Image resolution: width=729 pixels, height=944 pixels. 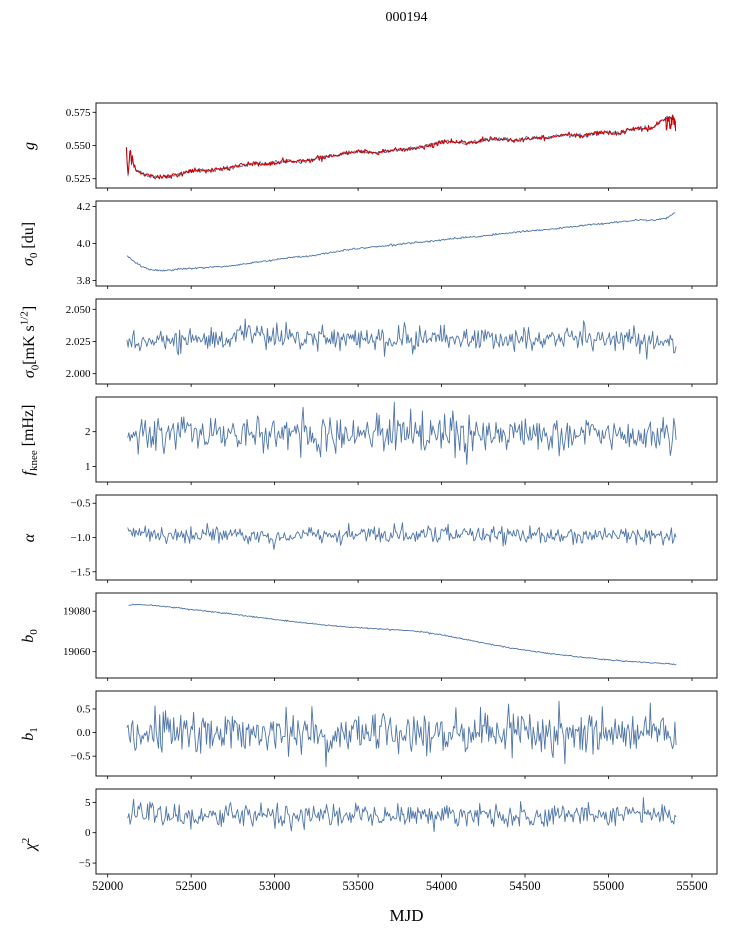 I want to click on ylabel-col-sigma0-du: σ0 [du], so click(x=30, y=243).